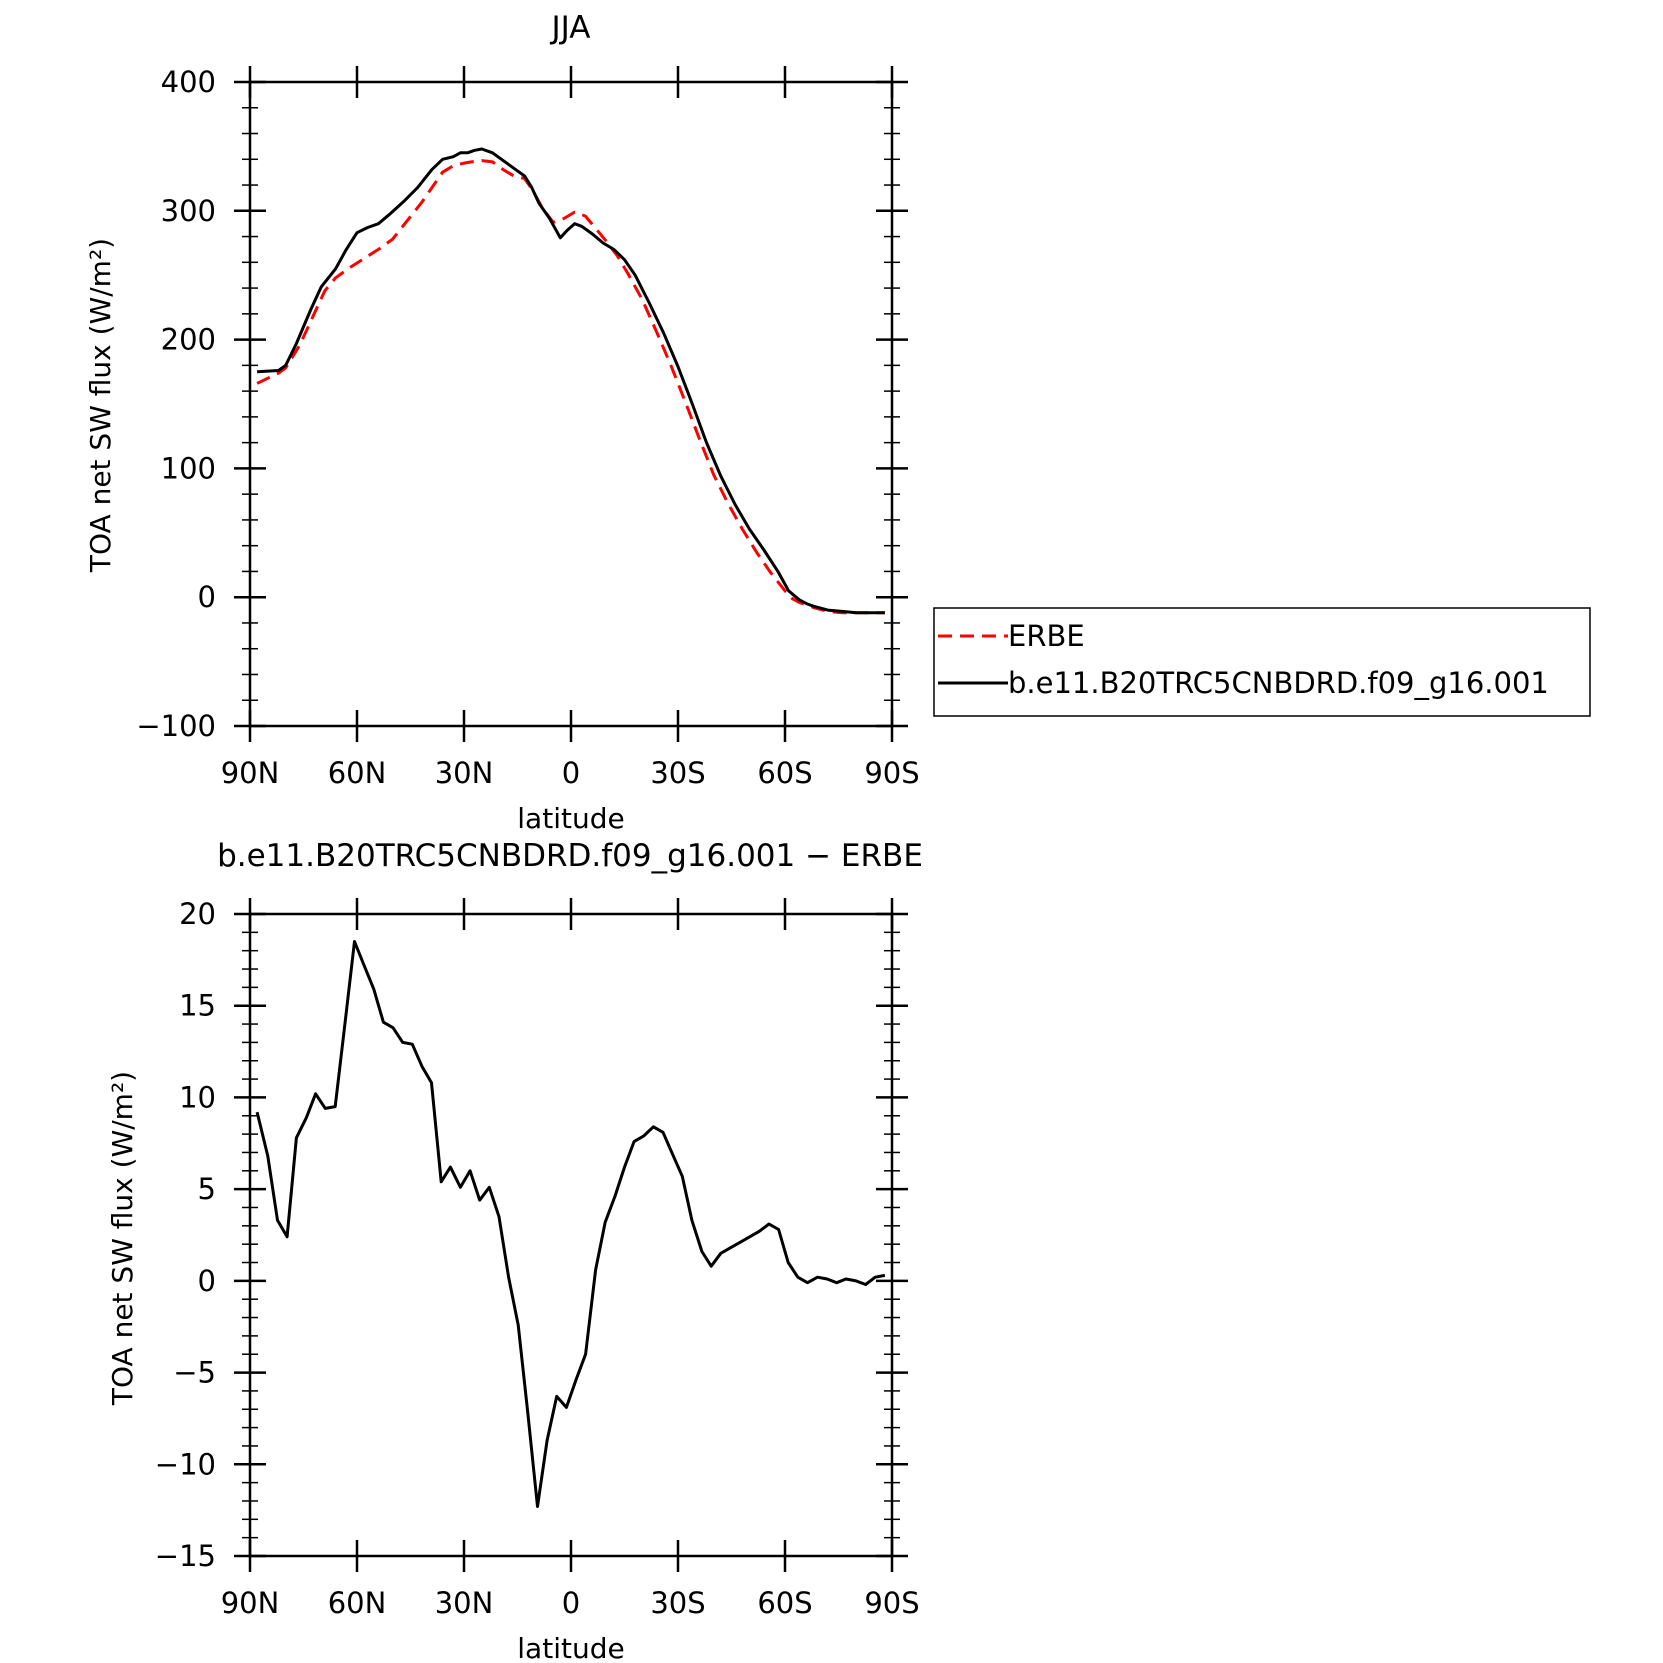 The width and height of the screenshot is (1663, 1663). I want to click on top-x-tick-label: 60N, so click(357, 773).